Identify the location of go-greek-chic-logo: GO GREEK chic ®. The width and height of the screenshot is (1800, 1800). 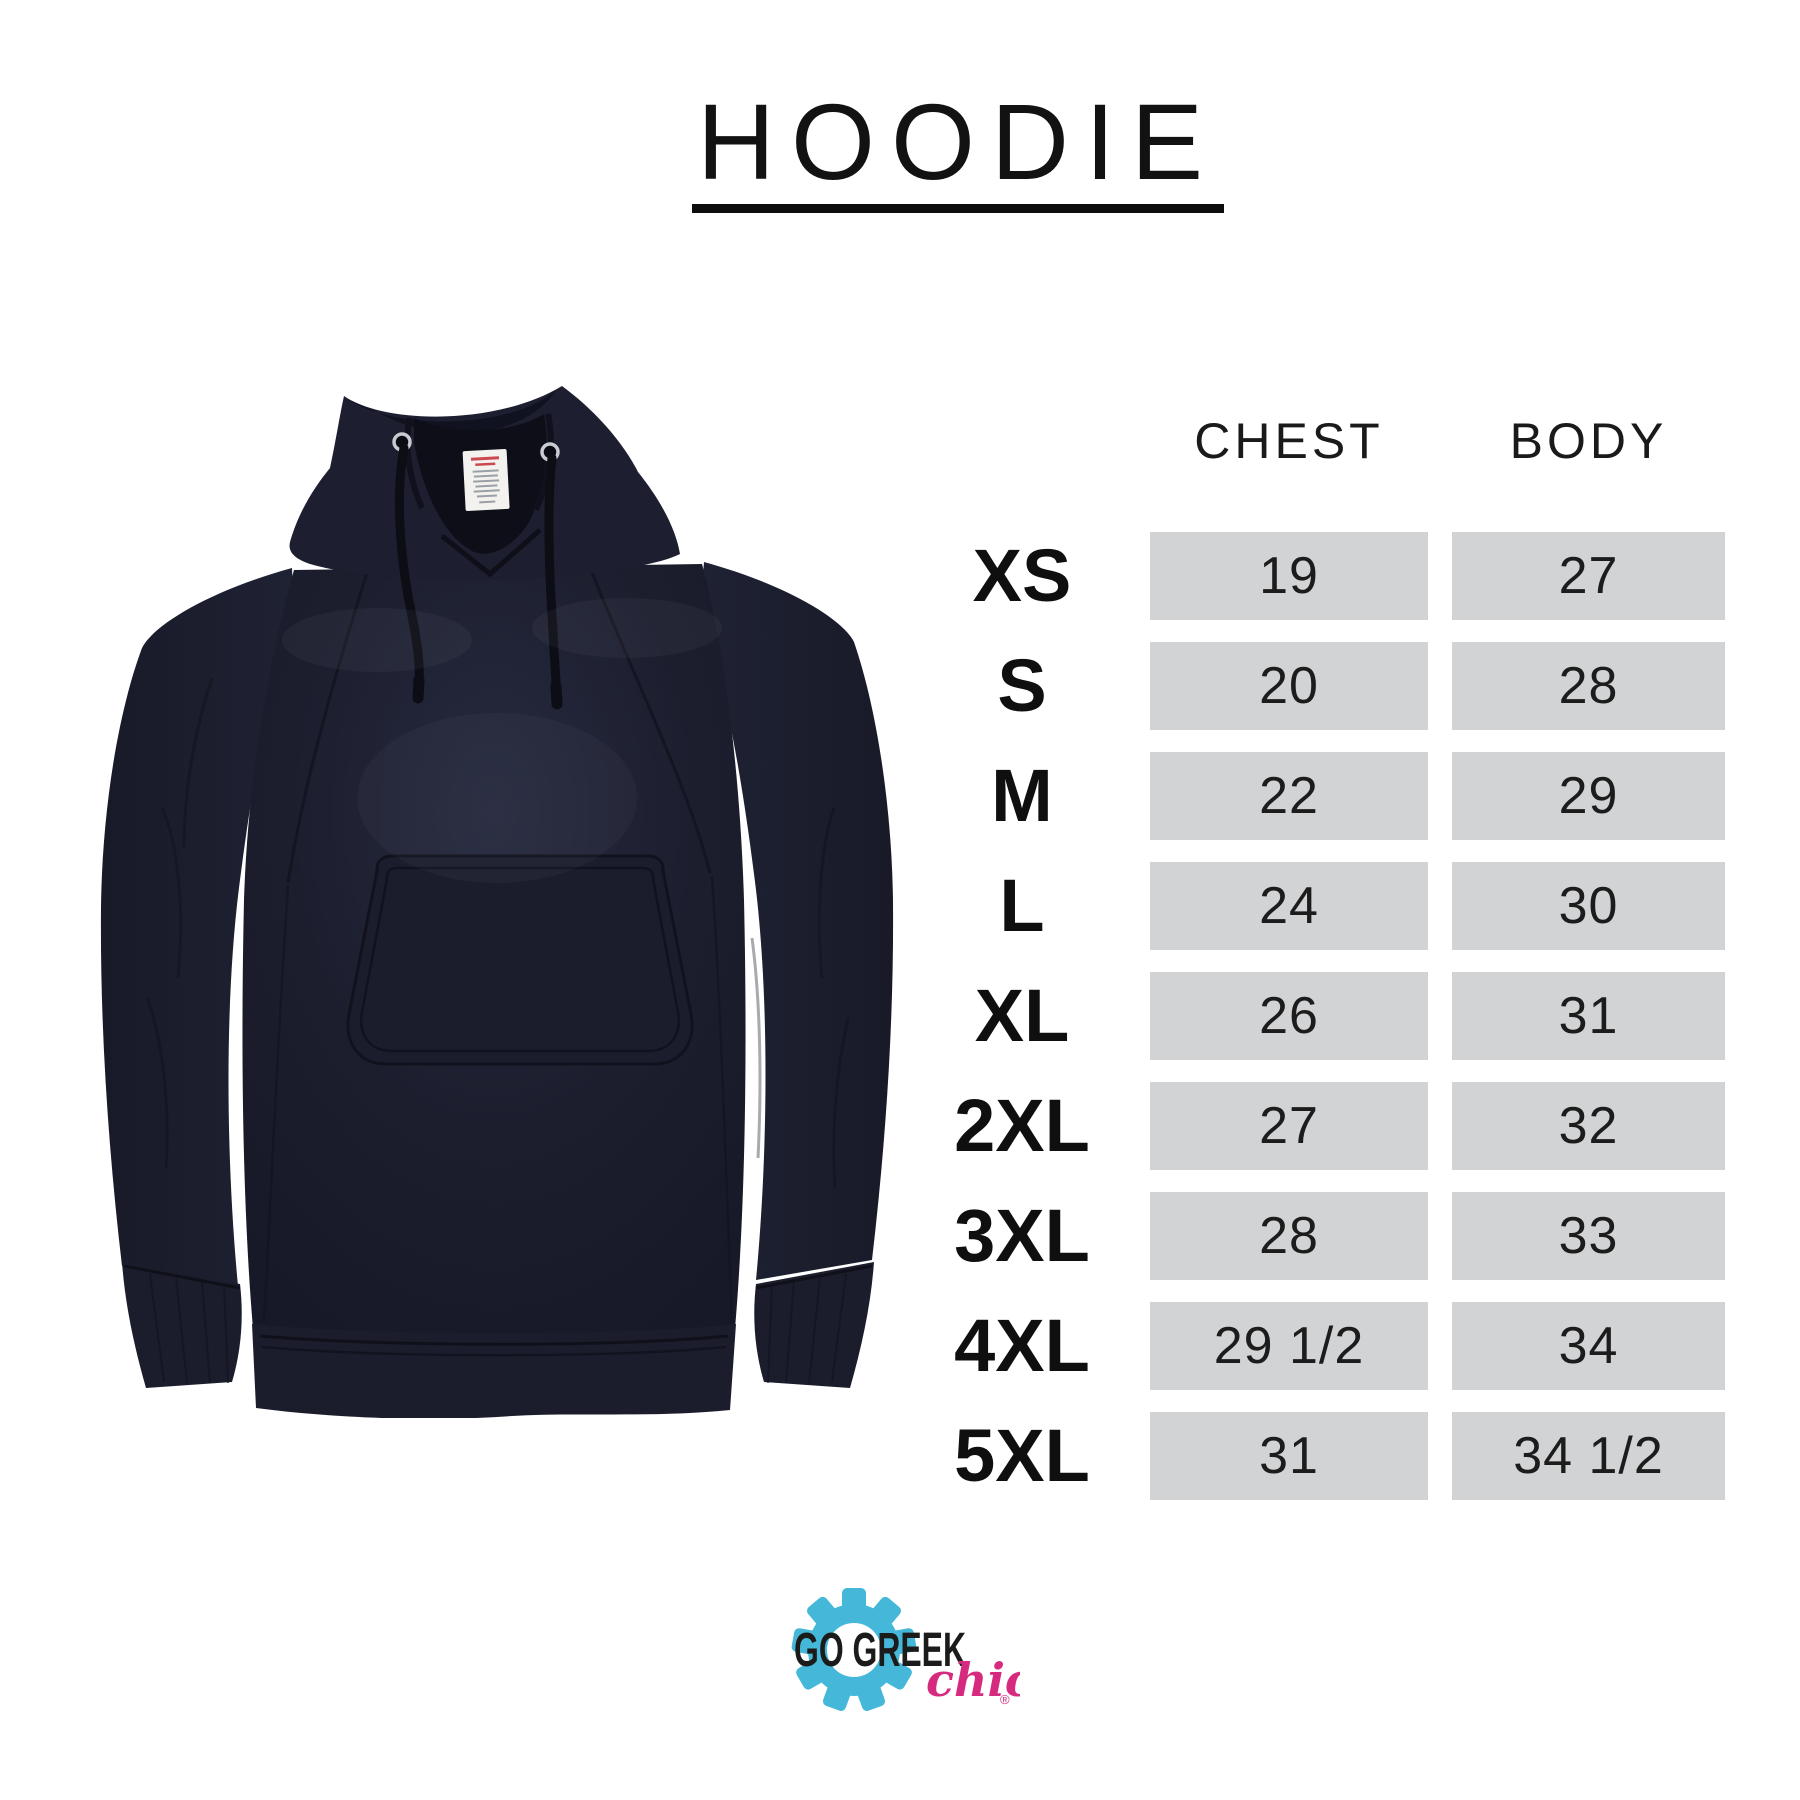
(905, 1649).